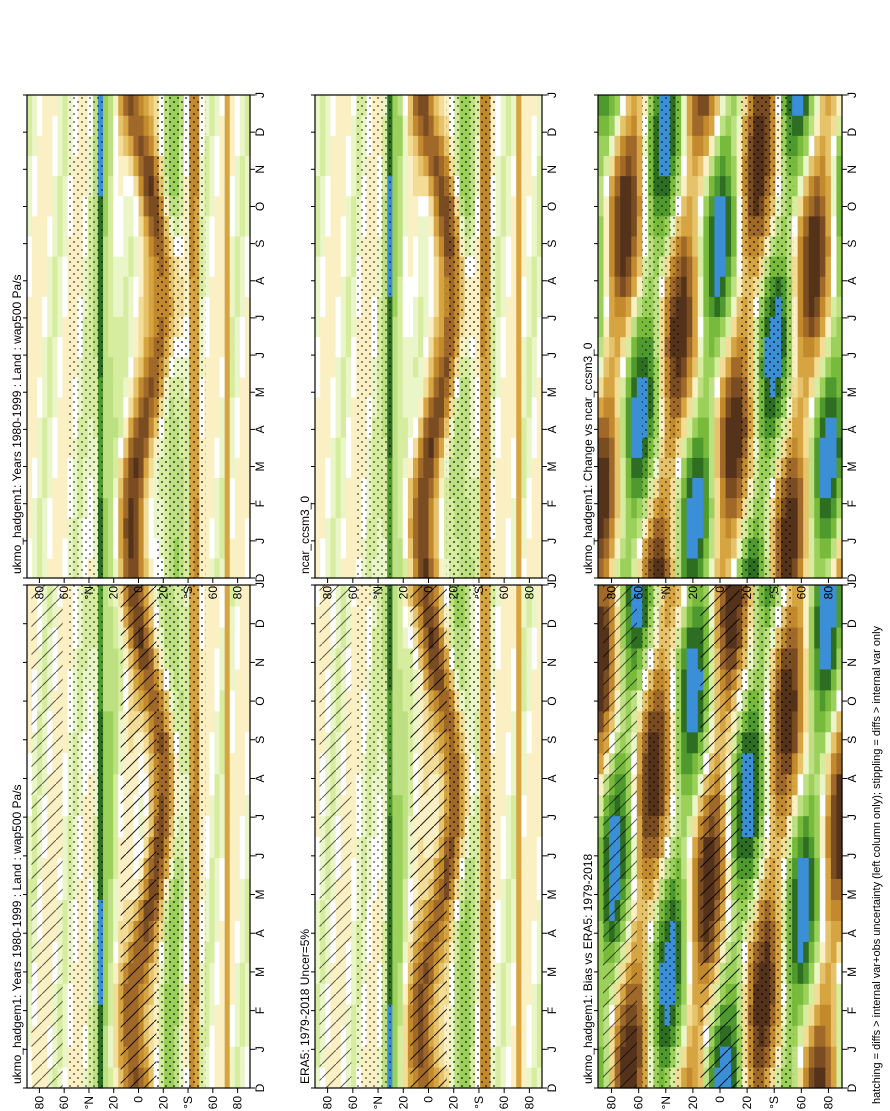 Image resolution: width=890 pixels, height=1111 pixels. I want to click on x-tick-label: J, so click(852, 585).